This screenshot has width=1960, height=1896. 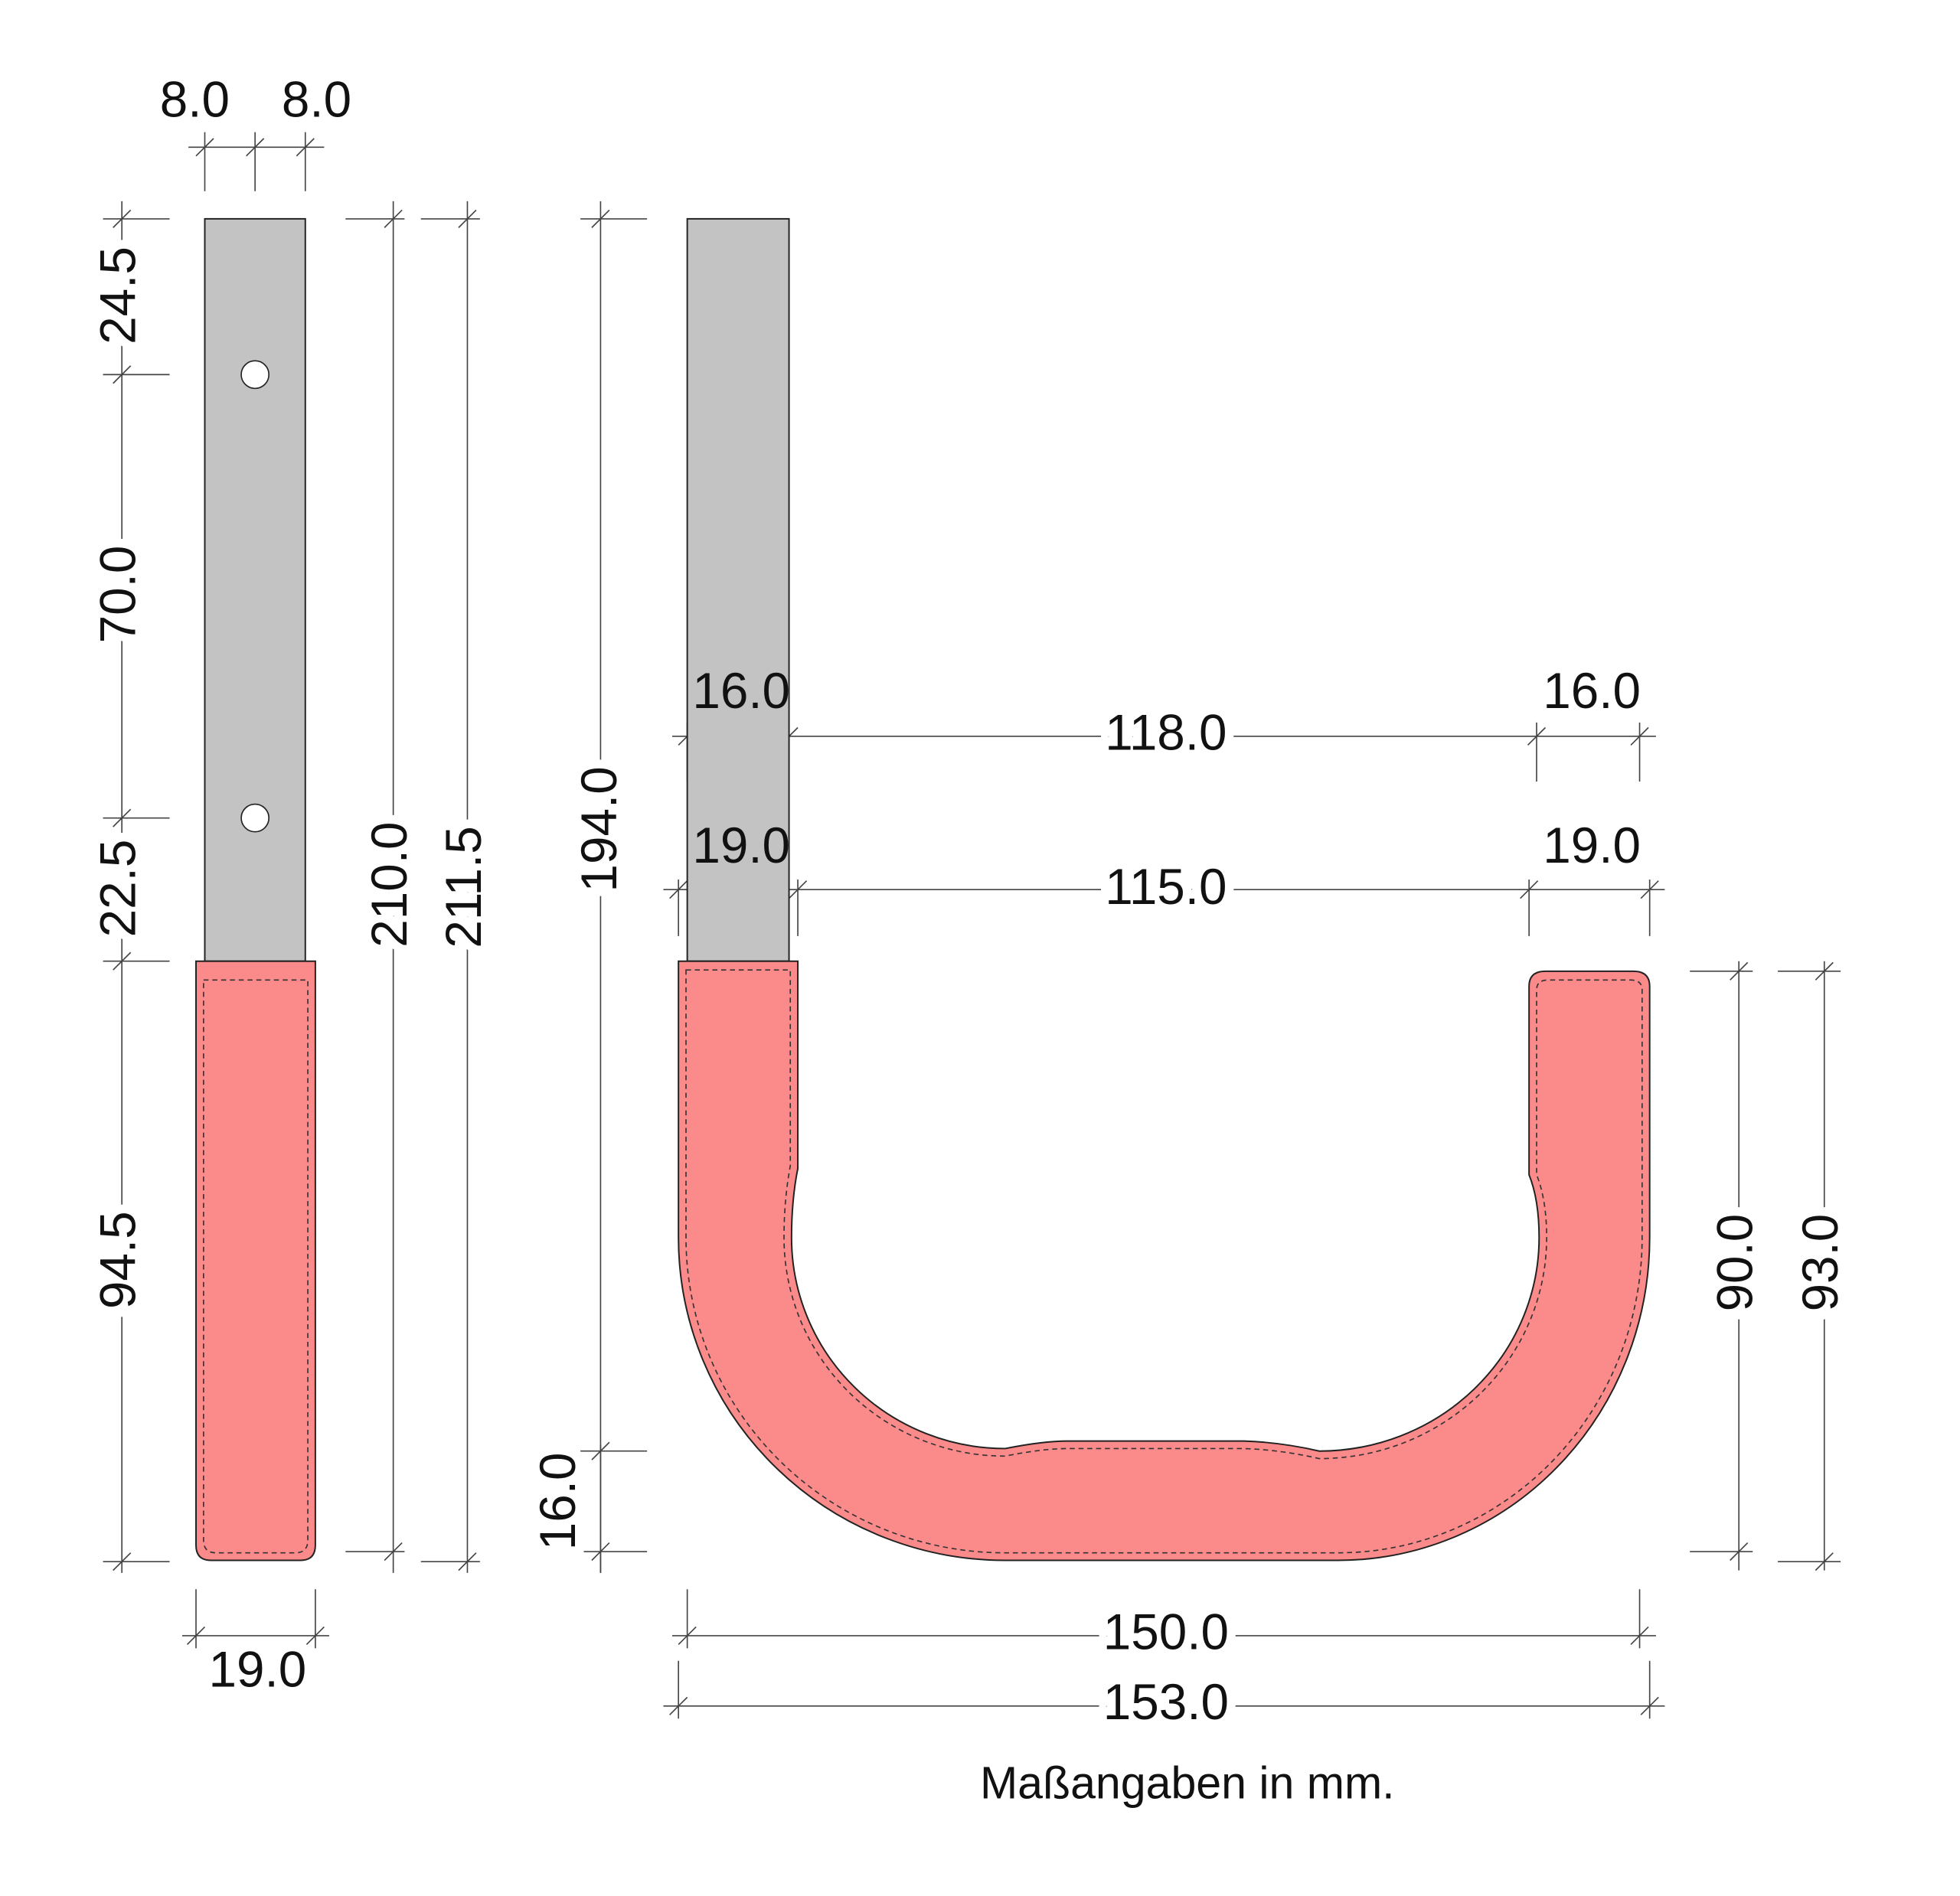 I want to click on coating-seam, so click(x=256, y=1266).